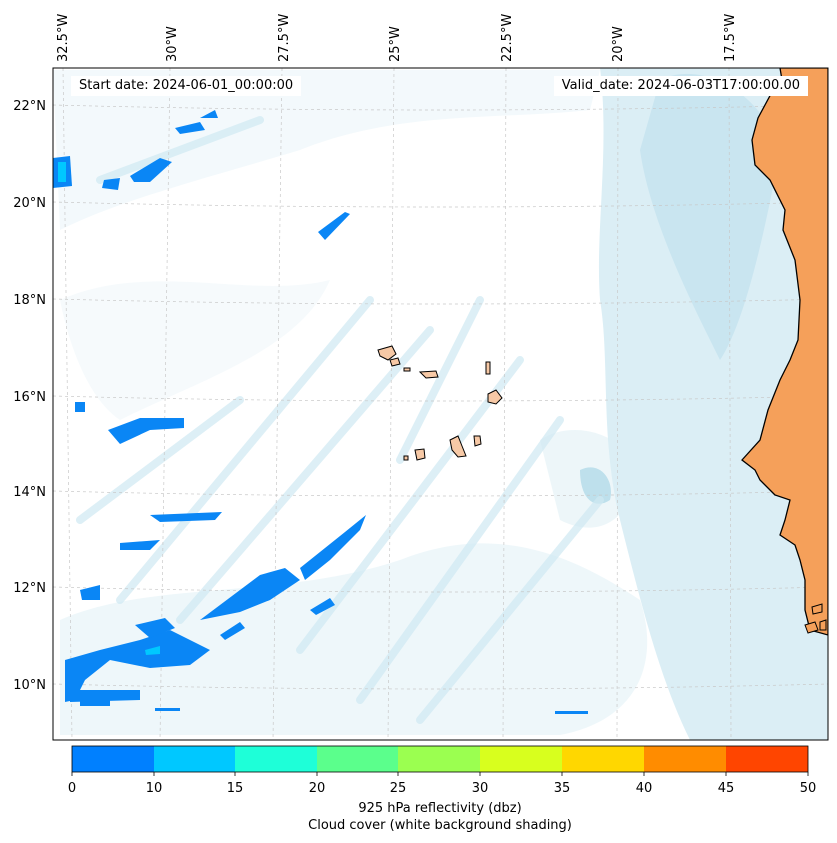  What do you see at coordinates (317, 788) in the screenshot?
I see `colorbar-tick-label: 20` at bounding box center [317, 788].